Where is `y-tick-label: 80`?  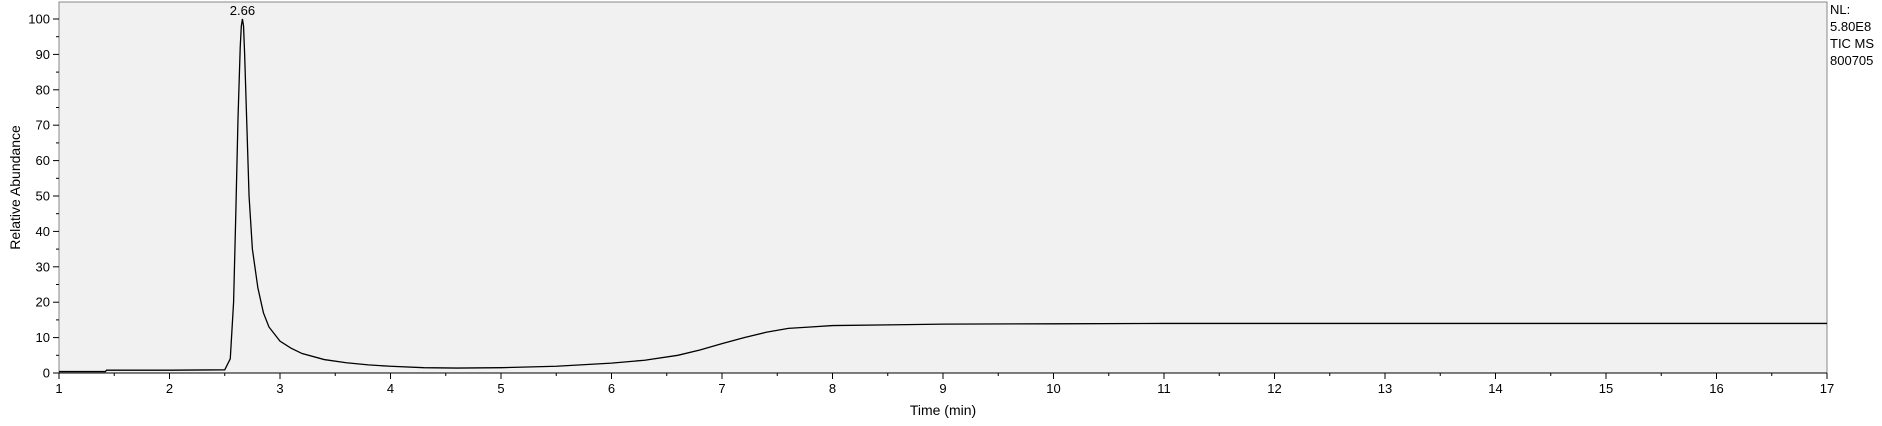
y-tick-label: 80 is located at coordinates (43, 89).